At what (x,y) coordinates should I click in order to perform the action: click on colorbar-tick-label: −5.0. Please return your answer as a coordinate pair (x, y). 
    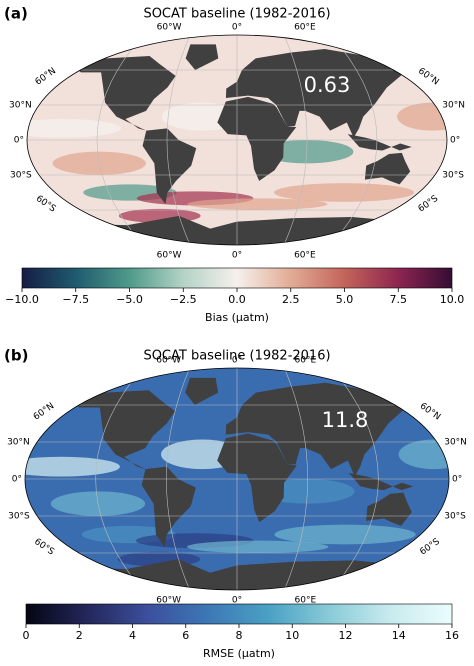
    Looking at the image, I should click on (129, 299).